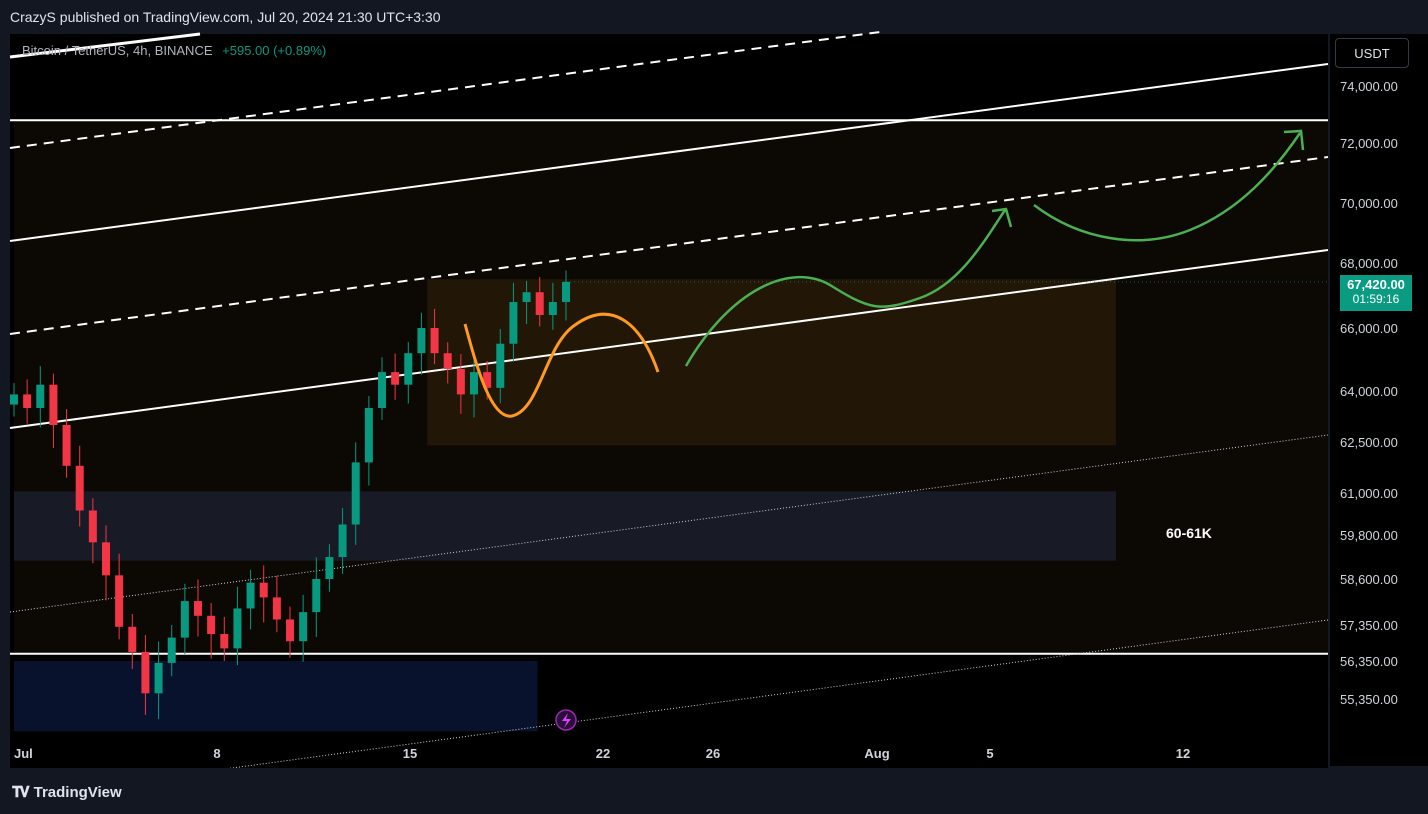 This screenshot has width=1428, height=814. I want to click on channel-top-outer, so click(105, 45).